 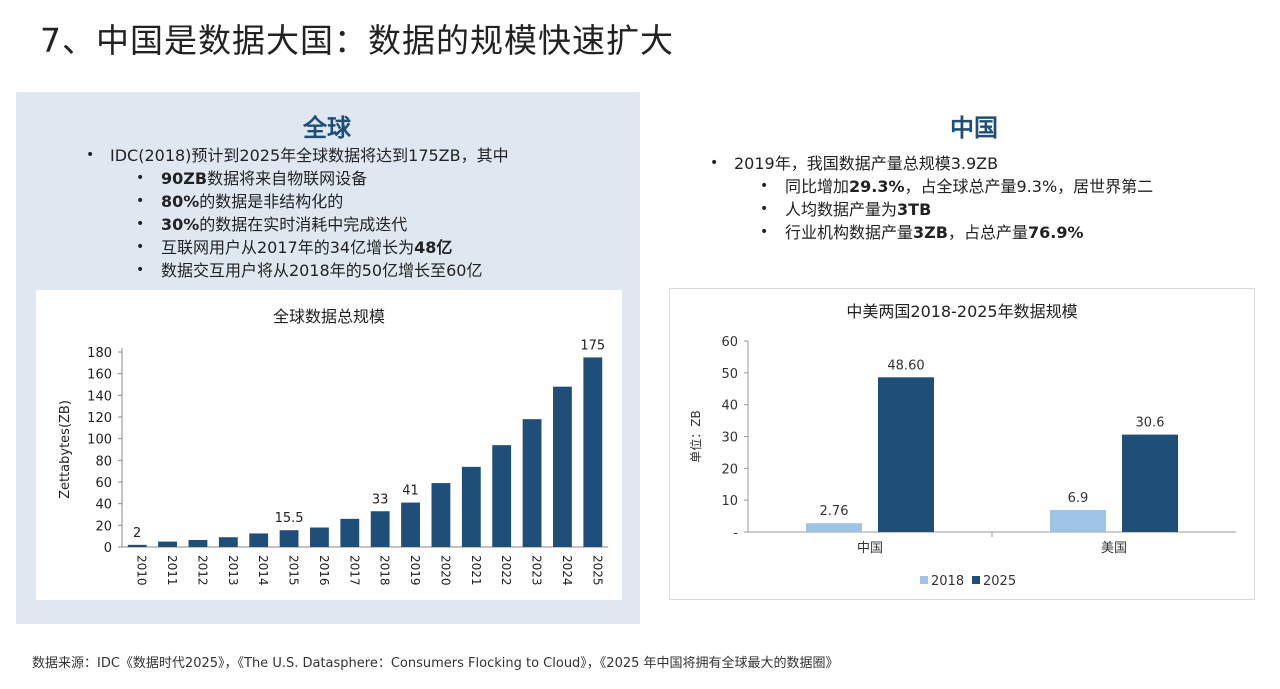 What do you see at coordinates (99, 375) in the screenshot?
I see `y-tick-label: 160` at bounding box center [99, 375].